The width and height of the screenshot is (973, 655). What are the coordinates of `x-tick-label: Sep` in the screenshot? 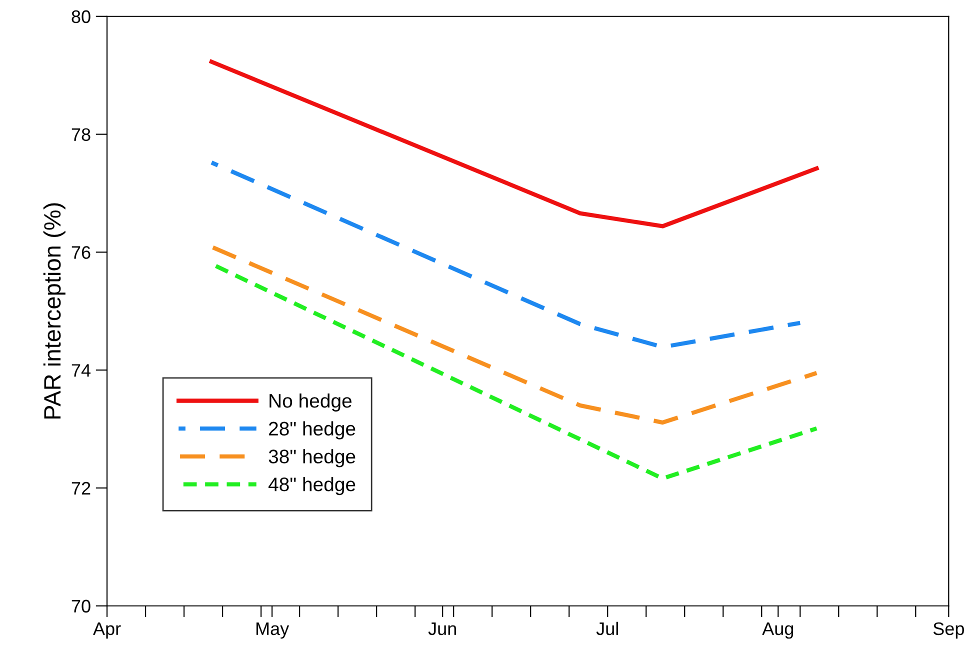 It's located at (948, 630).